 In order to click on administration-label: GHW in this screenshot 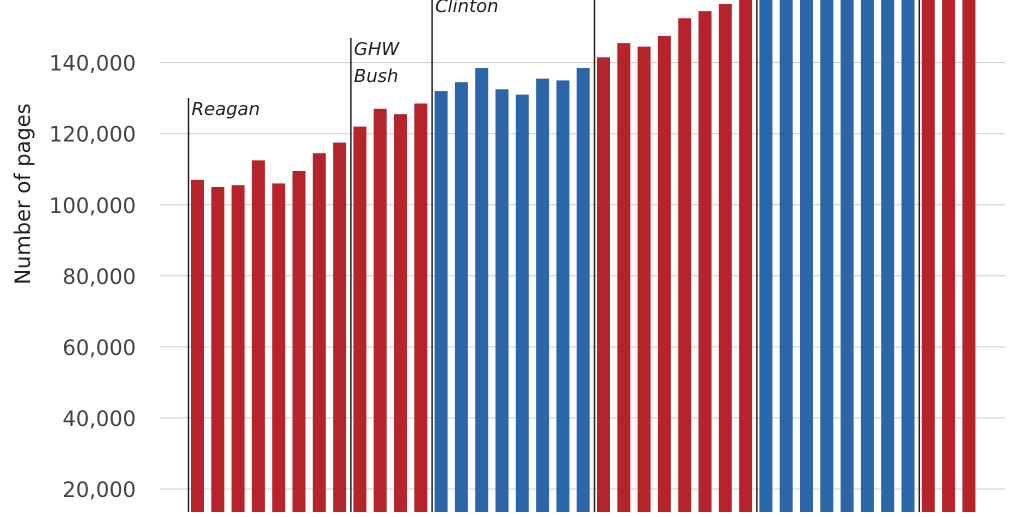, I will do `click(377, 49)`.